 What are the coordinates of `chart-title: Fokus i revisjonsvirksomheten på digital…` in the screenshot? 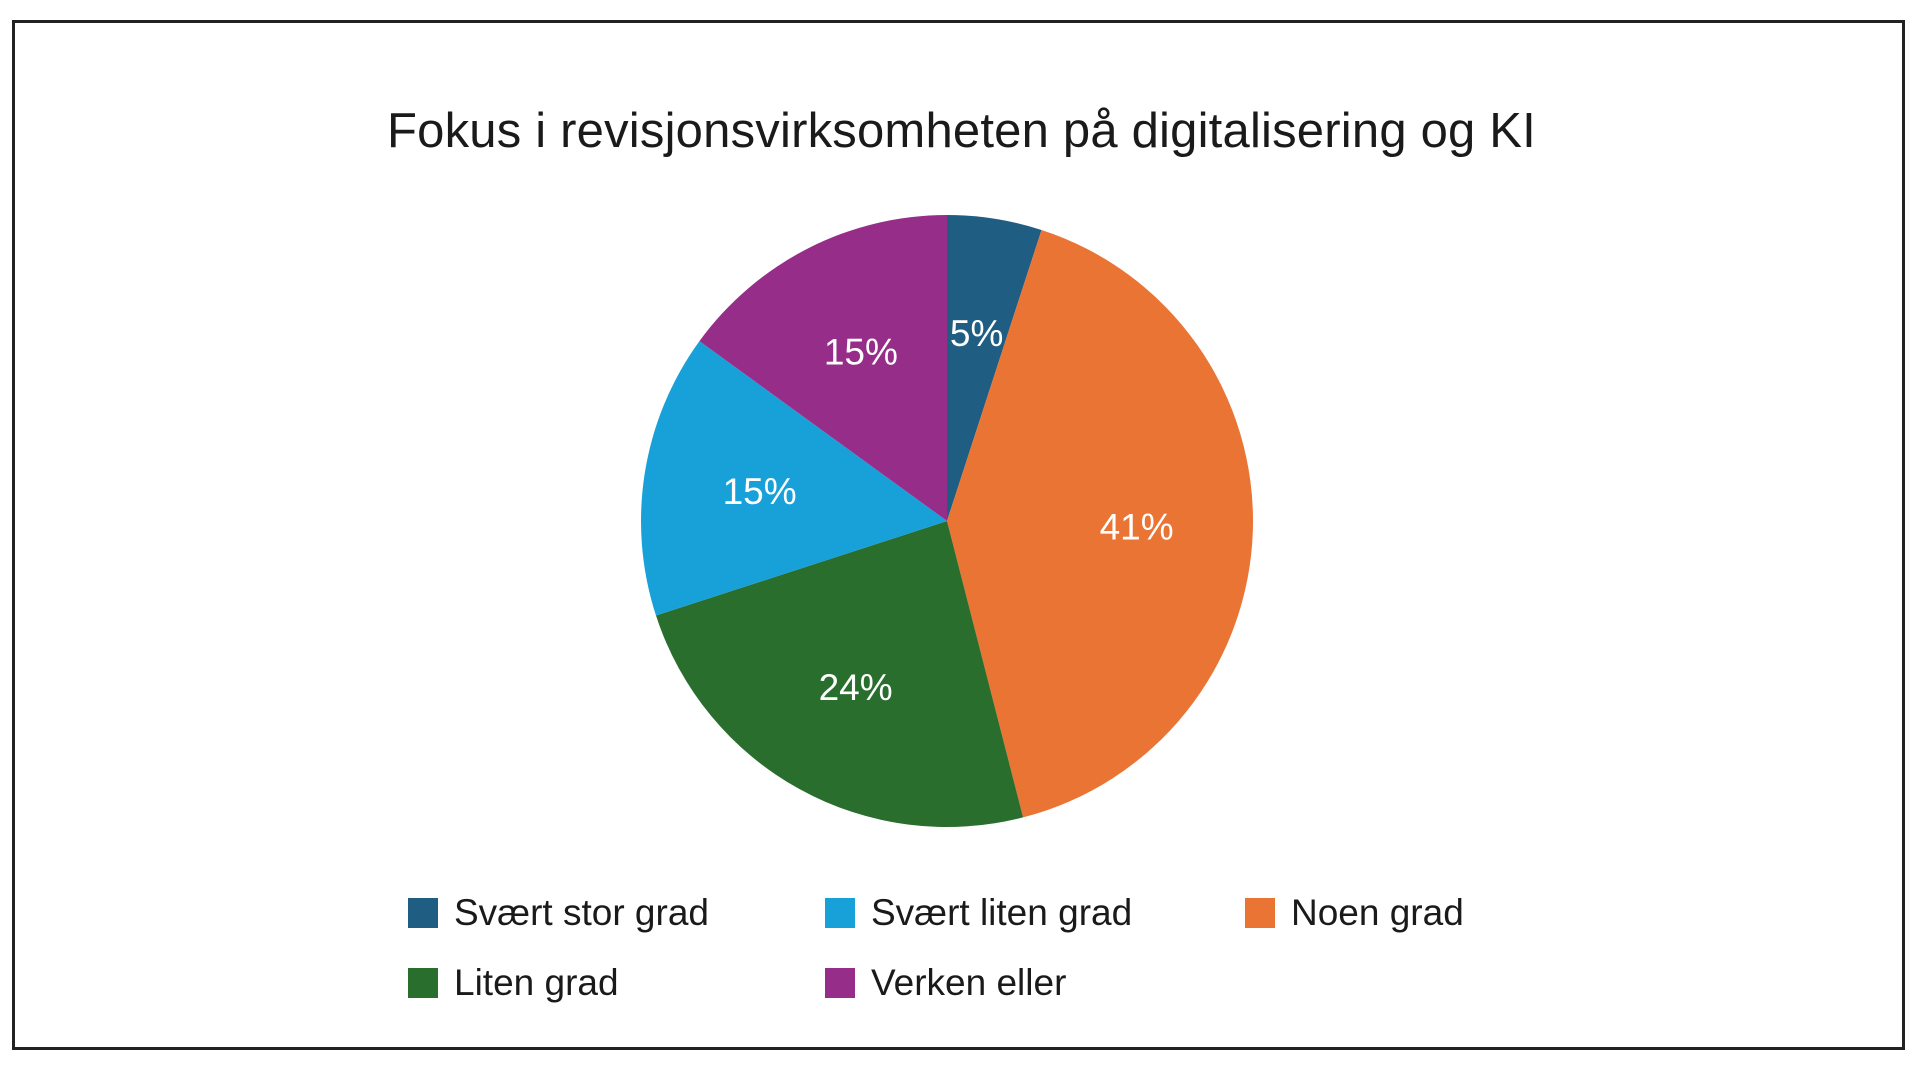 It's located at (961, 131).